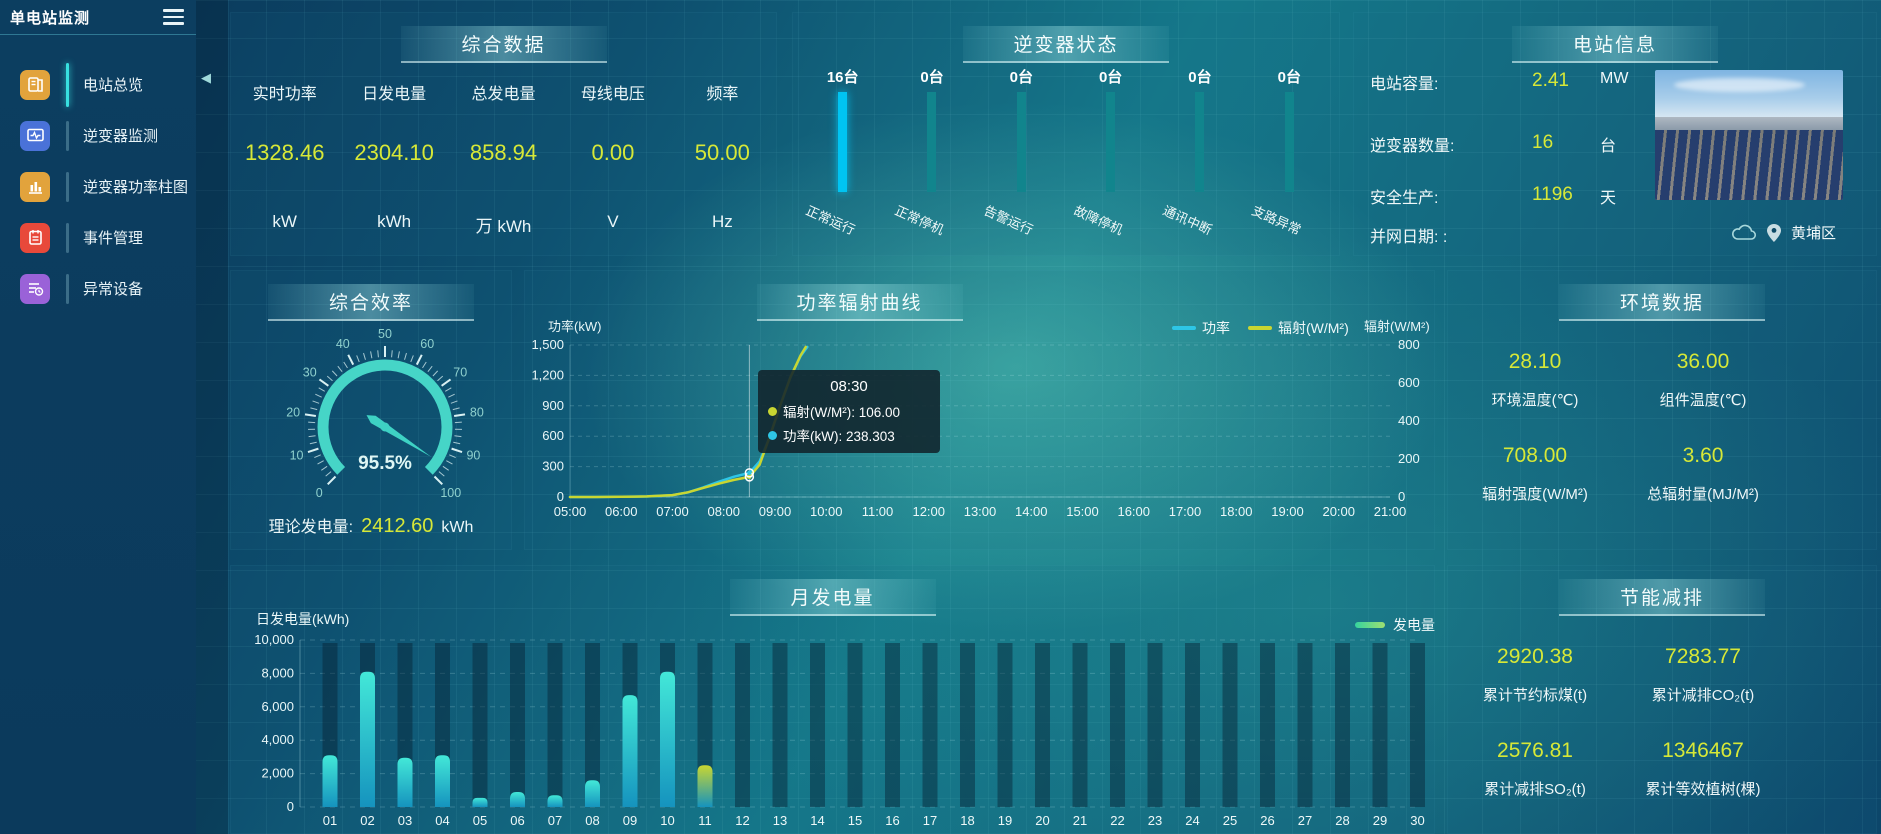 The width and height of the screenshot is (1881, 834). Describe the element at coordinates (980, 511) in the screenshot. I see `svg-text: 13:00` at that location.